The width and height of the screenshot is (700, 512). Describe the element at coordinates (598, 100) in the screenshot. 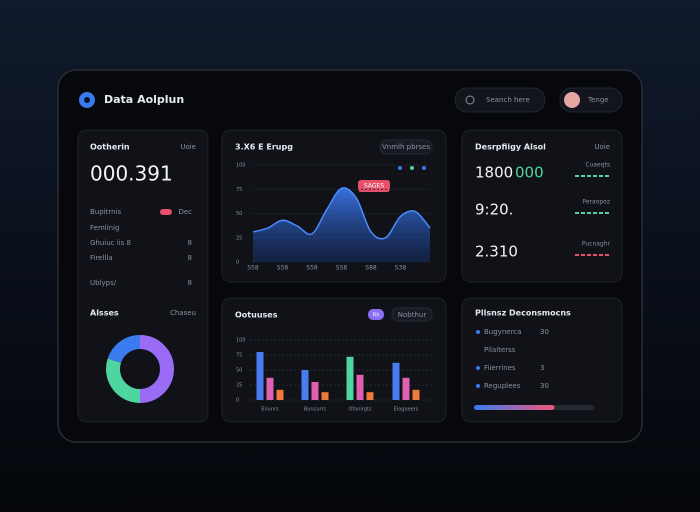

I see `user-name: Tenge` at that location.